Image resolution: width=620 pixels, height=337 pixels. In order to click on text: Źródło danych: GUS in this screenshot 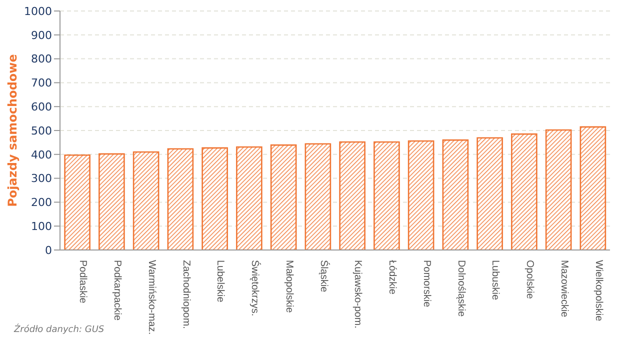, I will do `click(59, 330)`.